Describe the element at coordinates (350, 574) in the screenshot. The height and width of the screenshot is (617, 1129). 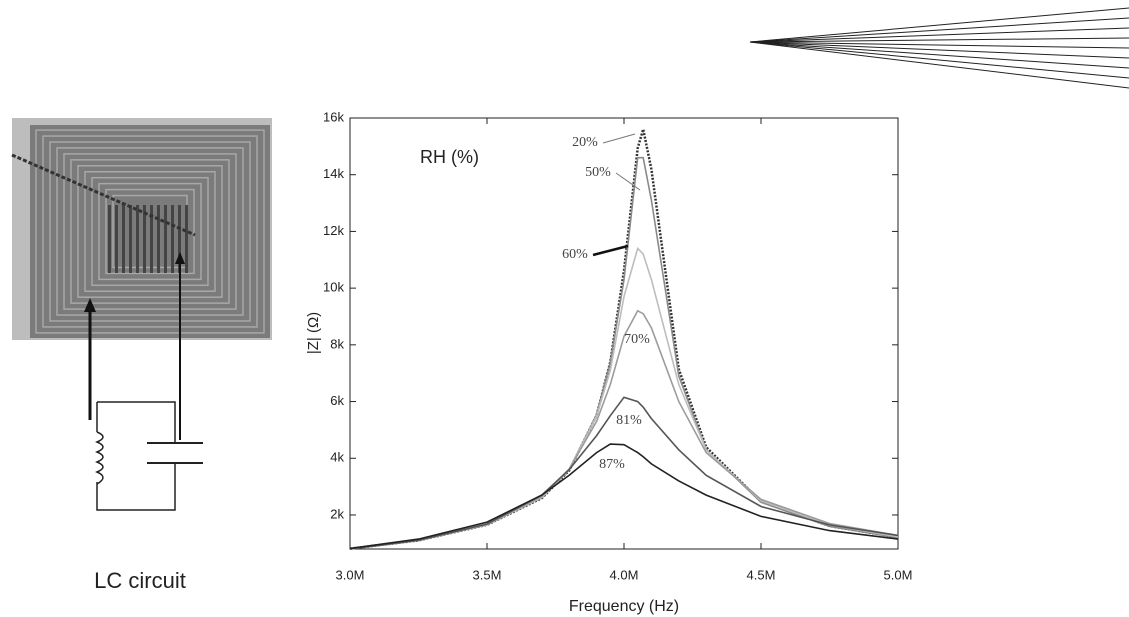
I see `x-tick-label: 3.0M` at that location.